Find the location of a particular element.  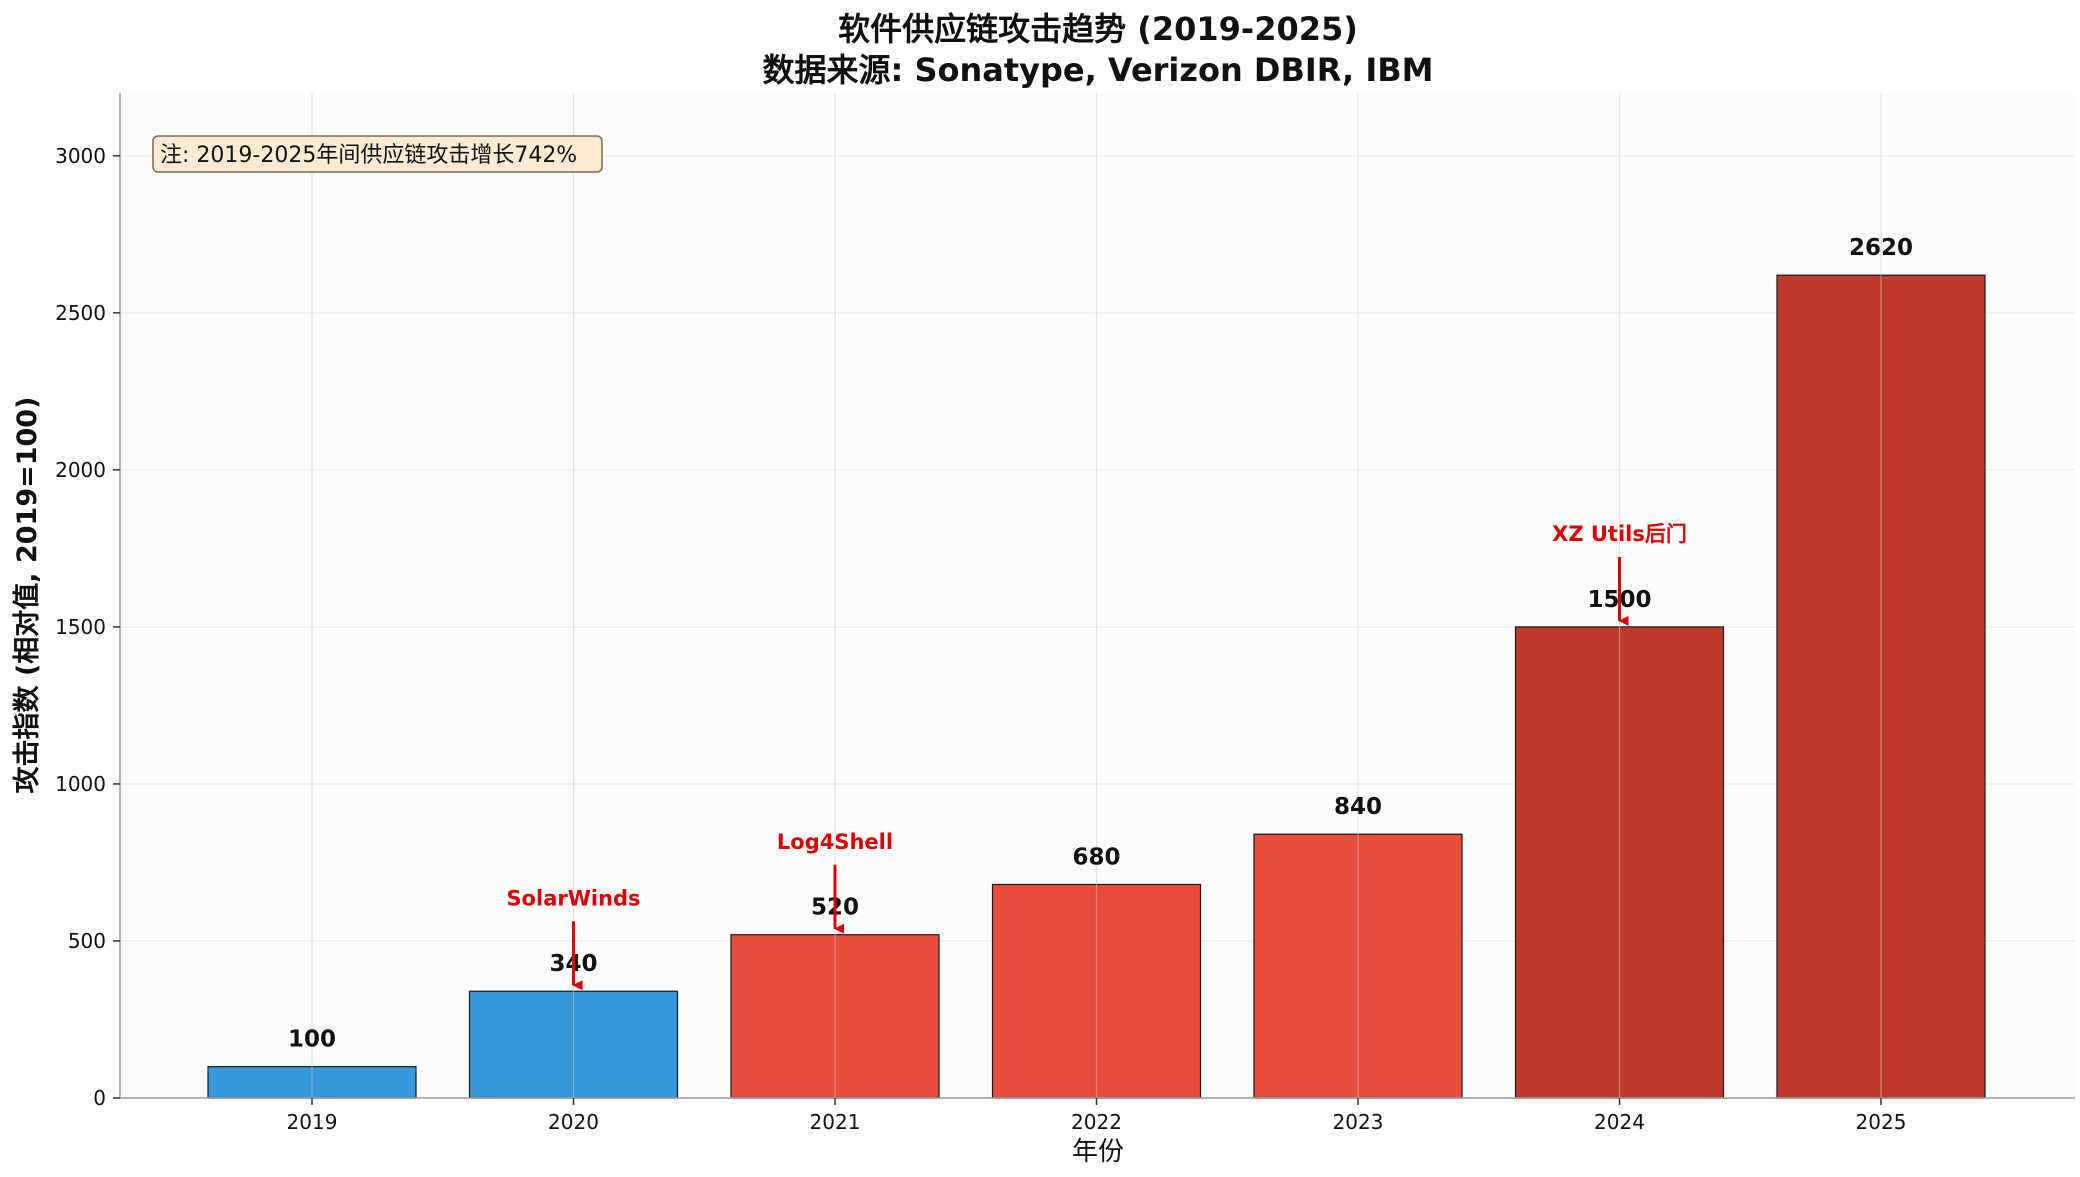

x-ticks: 2019 2020 2021 2022 2023 2024 2025 is located at coordinates (1097, 1116).